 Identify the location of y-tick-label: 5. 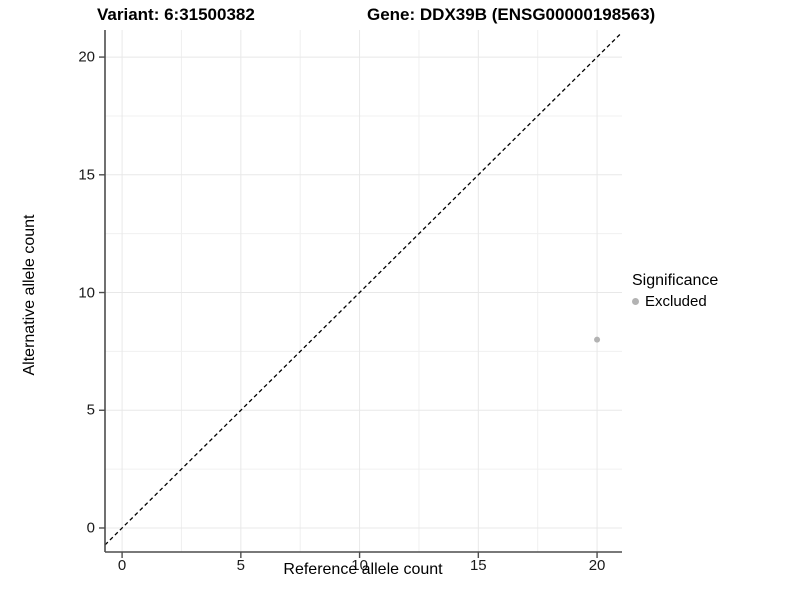
(90, 410).